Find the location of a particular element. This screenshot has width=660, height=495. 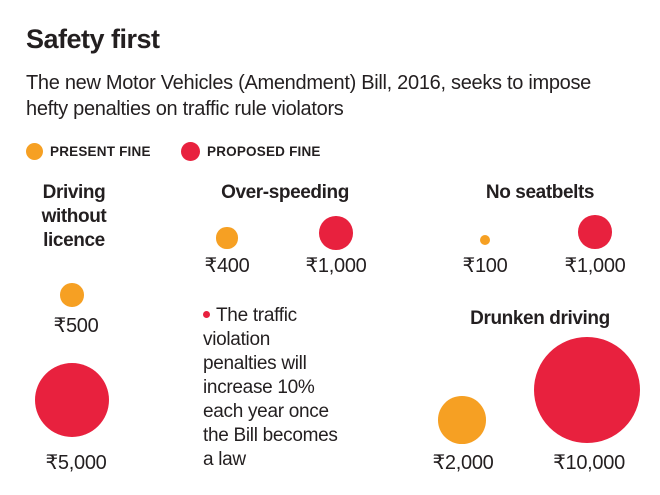

value-present-drunken: ₹2,000 is located at coordinates (463, 463).